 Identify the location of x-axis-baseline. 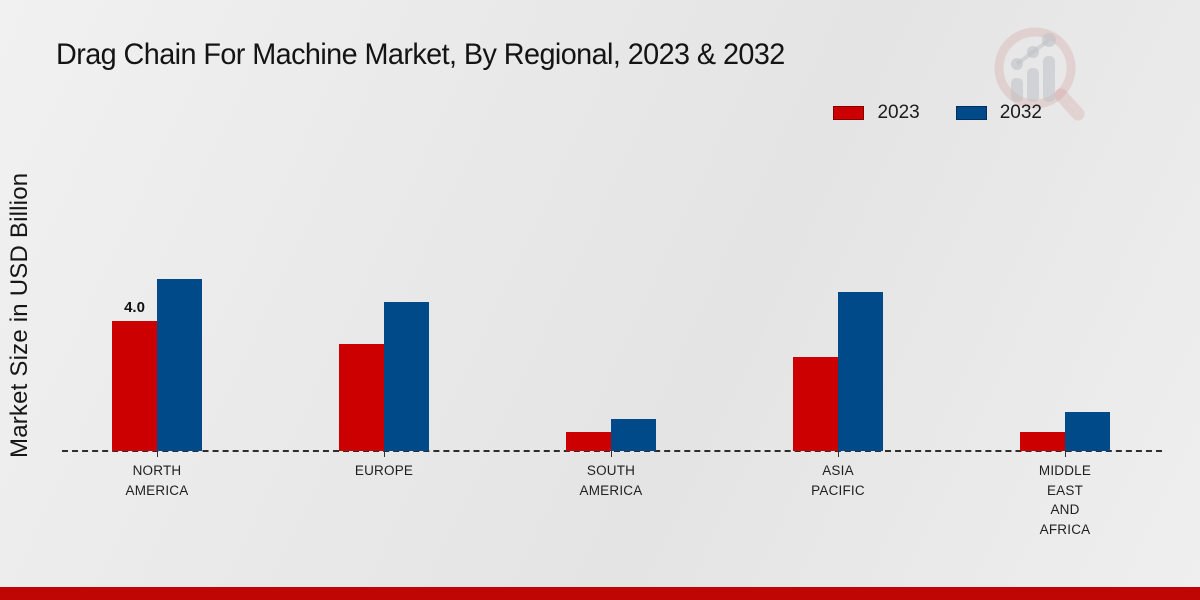
(612, 451).